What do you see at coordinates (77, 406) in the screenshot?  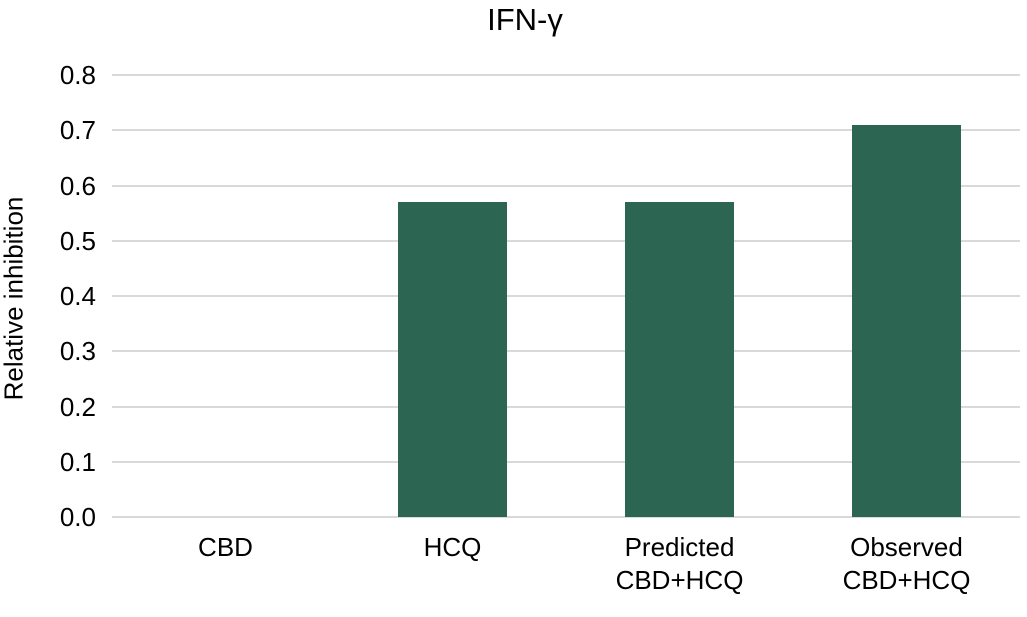 I see `y-tick-label: 0.2` at bounding box center [77, 406].